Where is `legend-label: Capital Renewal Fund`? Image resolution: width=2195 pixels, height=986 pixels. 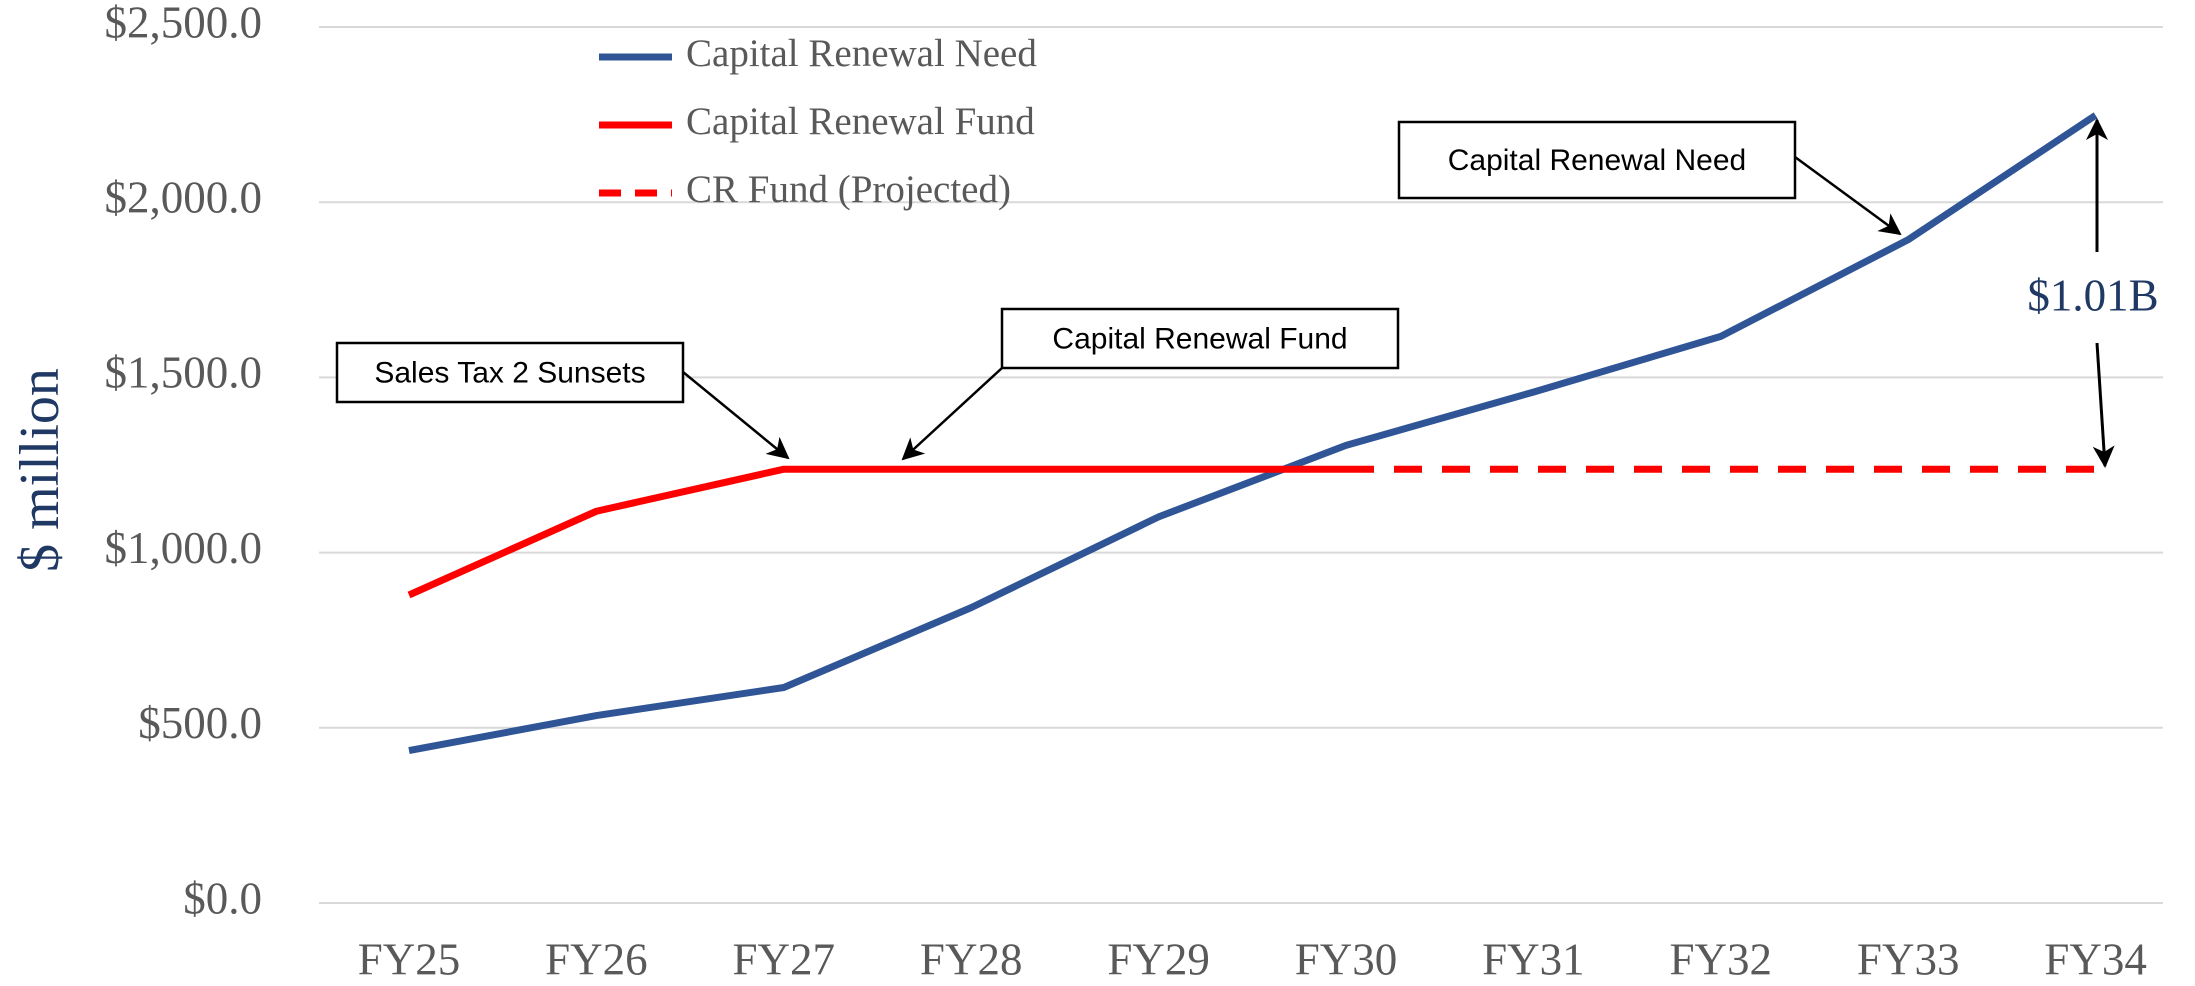
legend-label: Capital Renewal Fund is located at coordinates (860, 121).